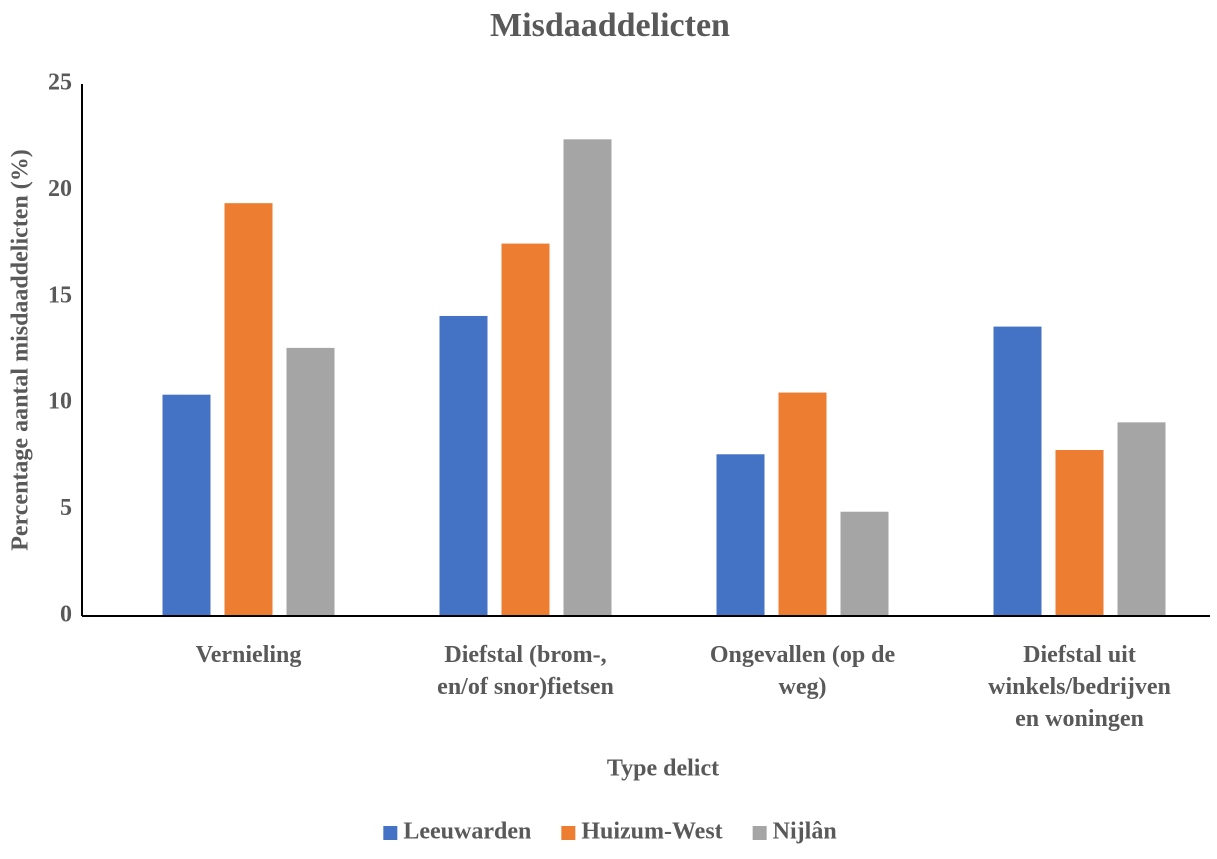 This screenshot has height=859, width=1217. What do you see at coordinates (60, 295) in the screenshot?
I see `y-tick-label: 15` at bounding box center [60, 295].